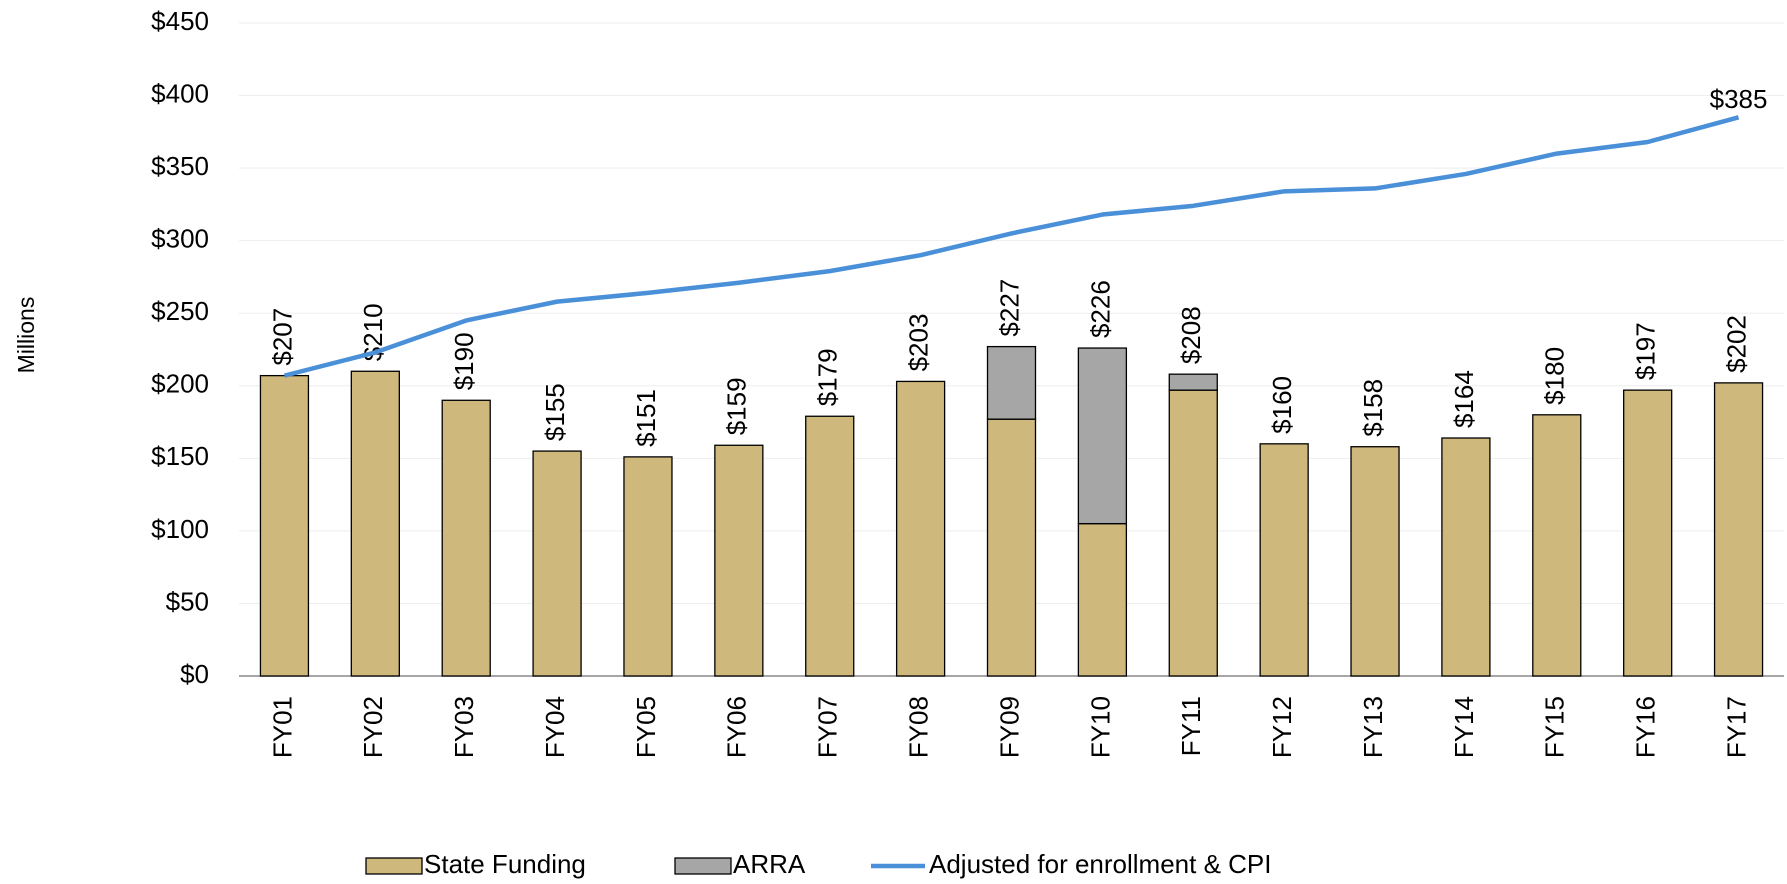 This screenshot has width=1787, height=884. I want to click on total-label: $197, so click(1646, 351).